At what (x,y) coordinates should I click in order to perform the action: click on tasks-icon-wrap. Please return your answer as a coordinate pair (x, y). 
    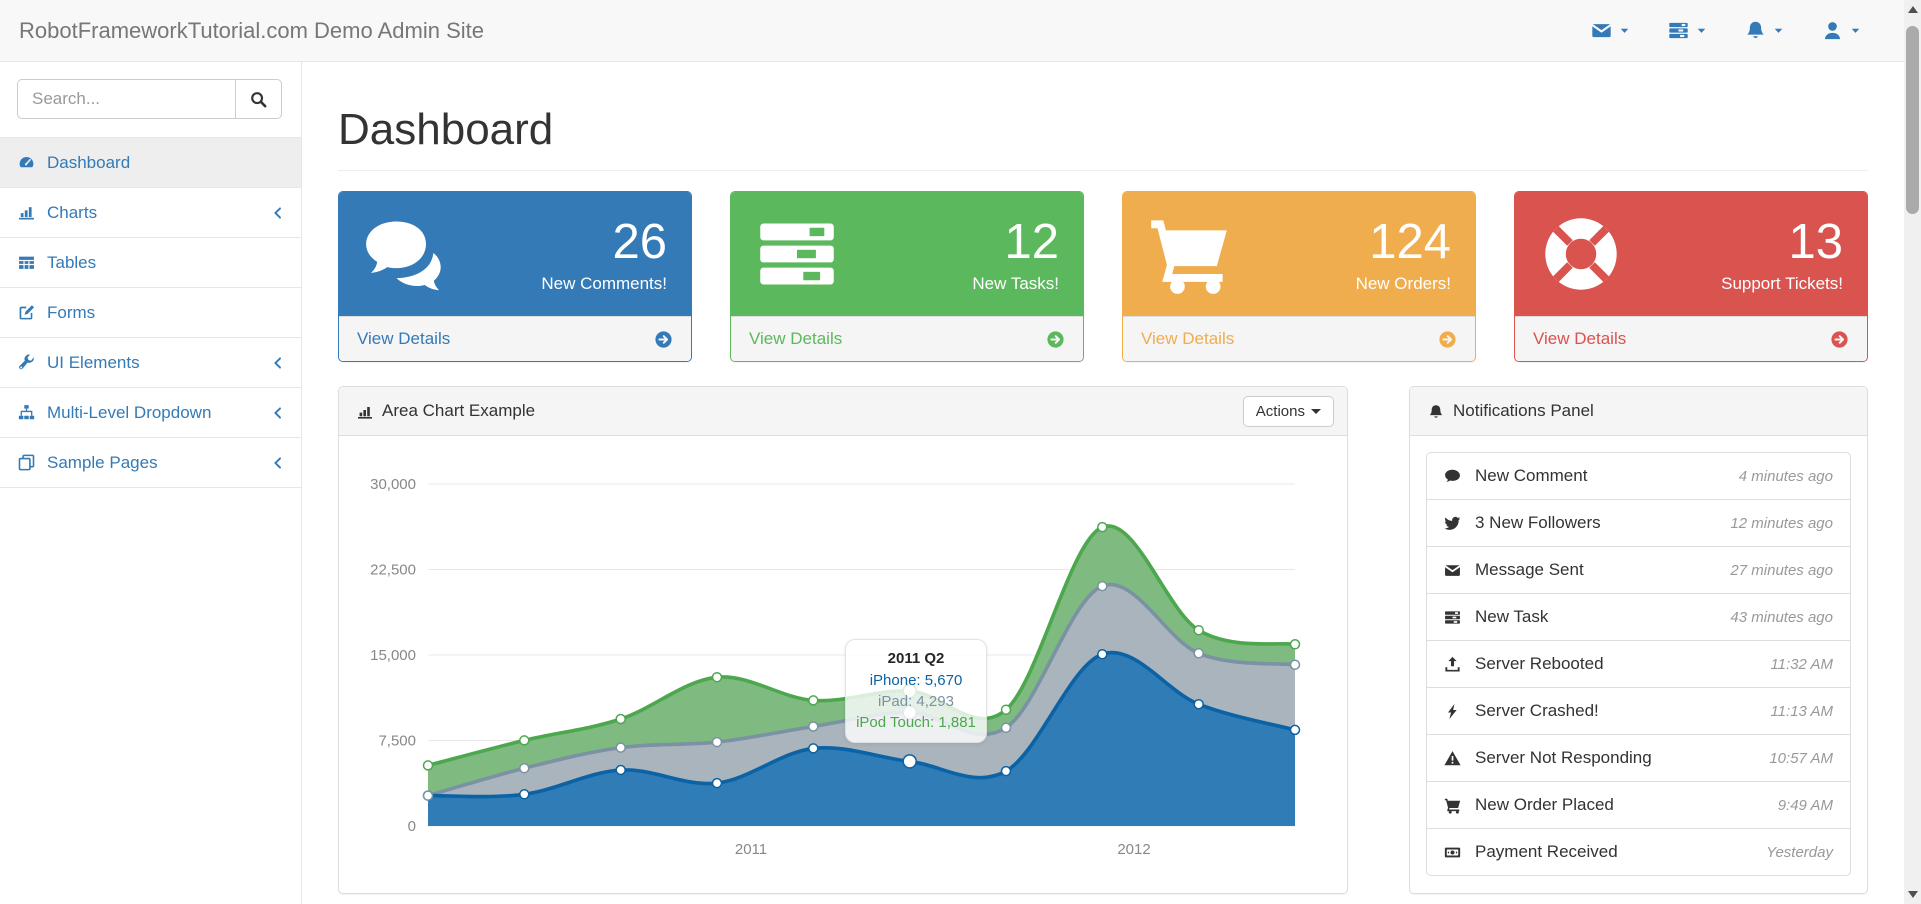
    Looking at the image, I should click on (1459, 617).